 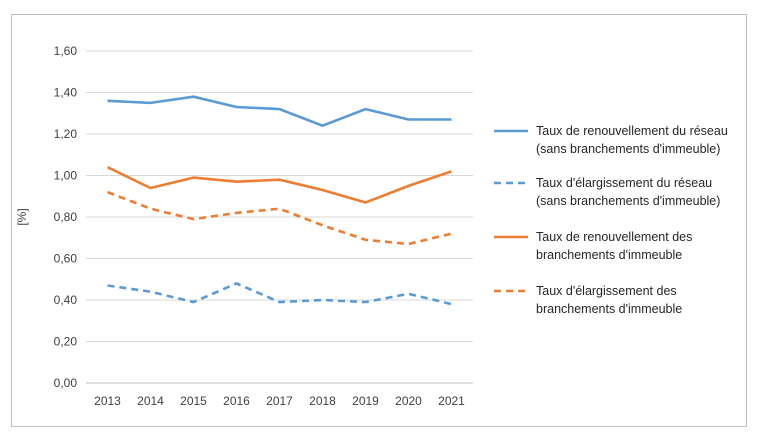 I want to click on x-tick-label: 2016, so click(x=236, y=401).